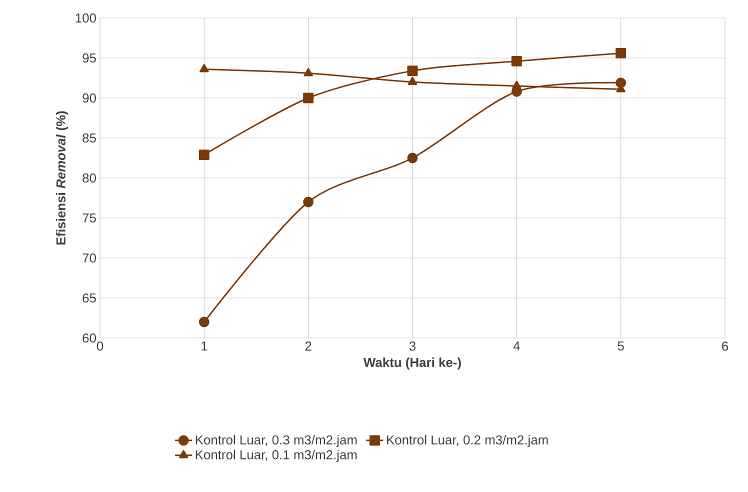  I want to click on y-tick-label: 100, so click(86, 18).